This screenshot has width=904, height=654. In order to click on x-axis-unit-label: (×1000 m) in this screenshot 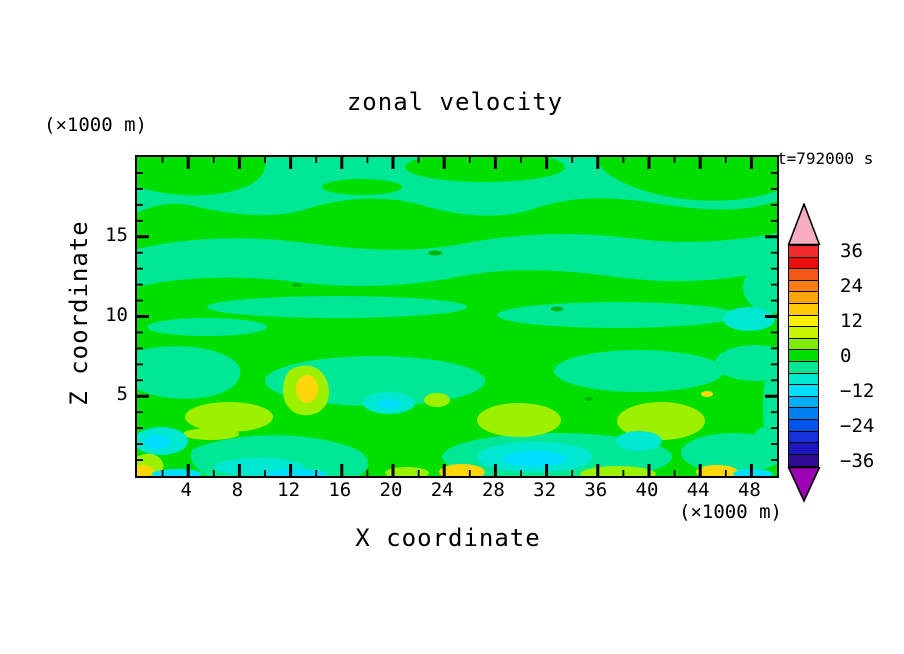, I will do `click(730, 512)`.